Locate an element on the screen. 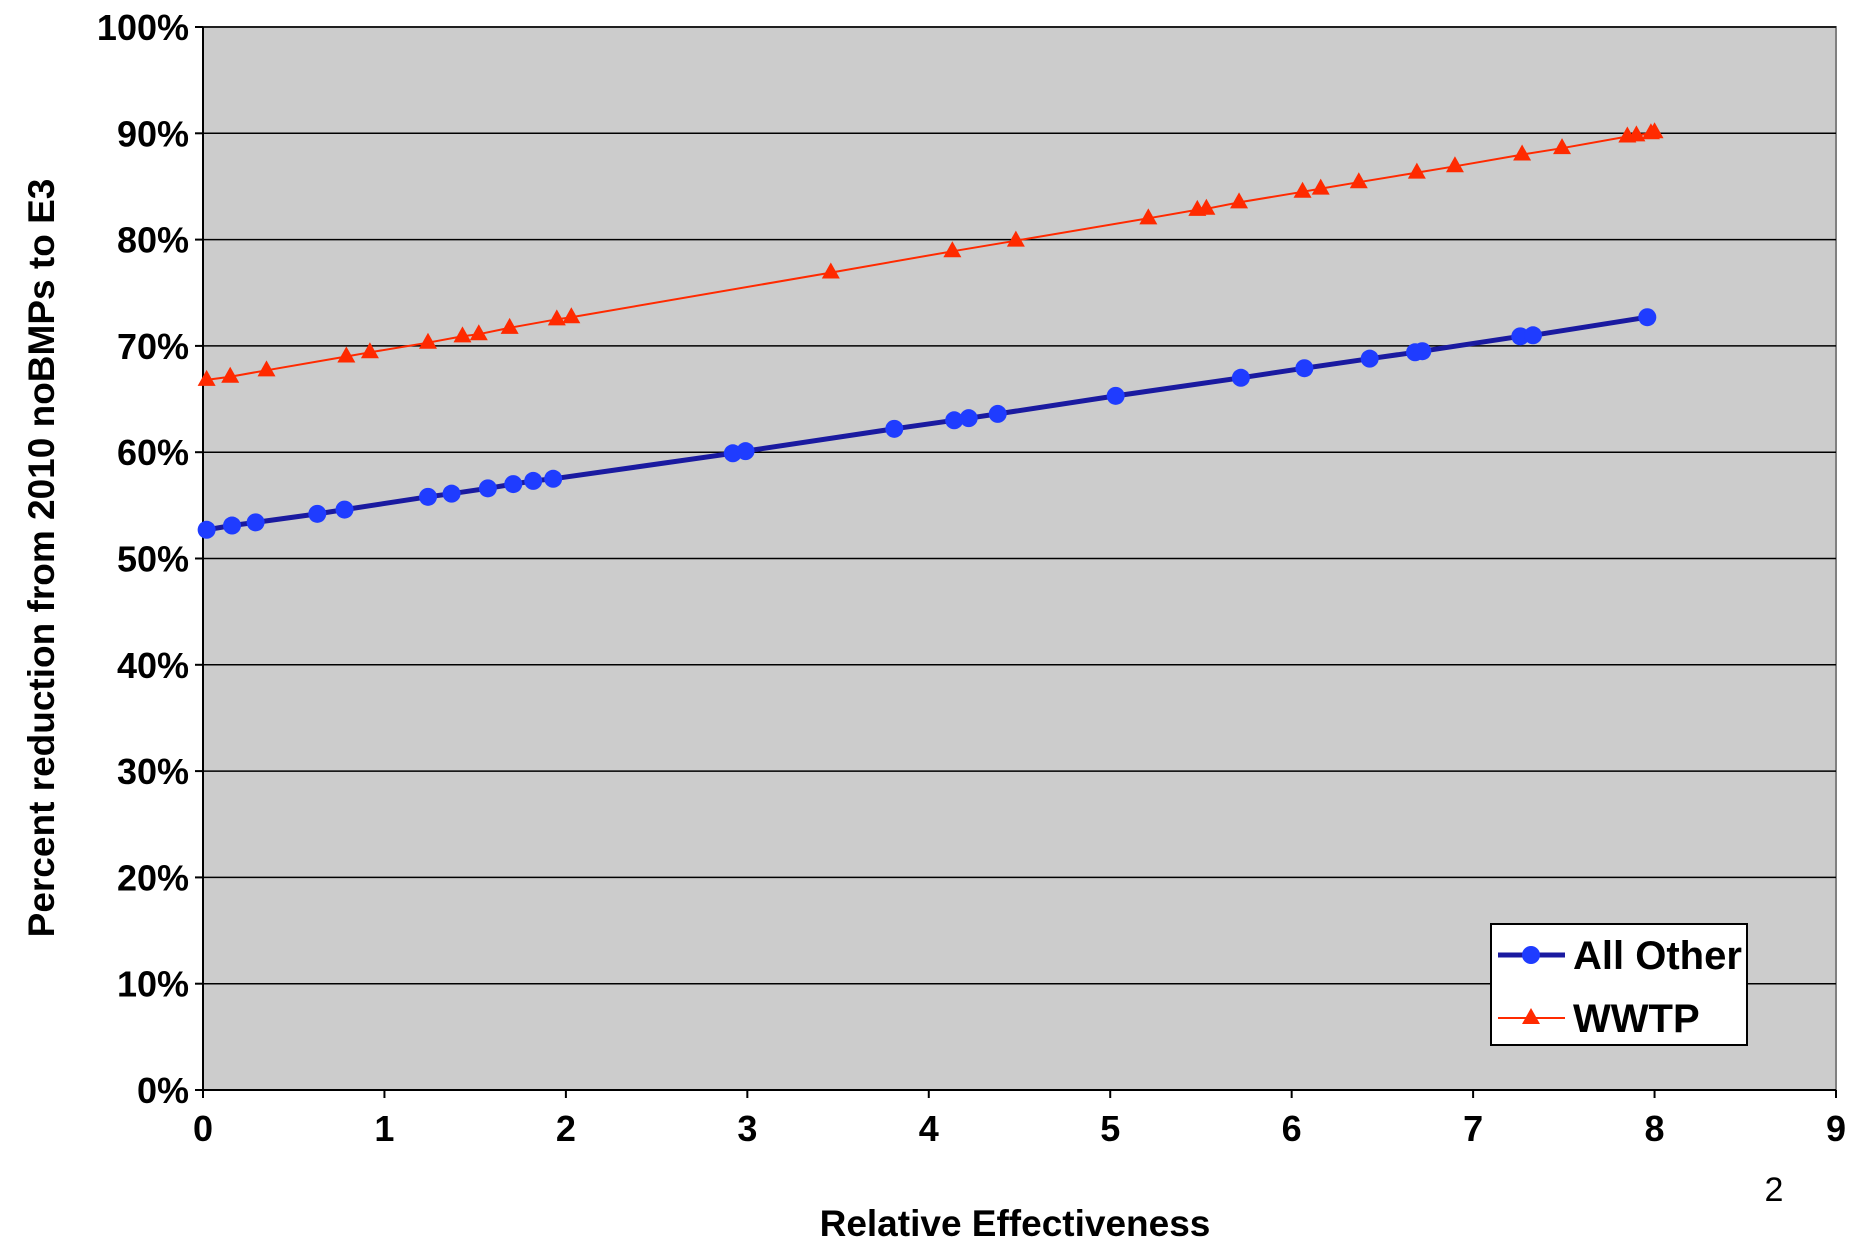  x-tick-label: 1 is located at coordinates (384, 1128).